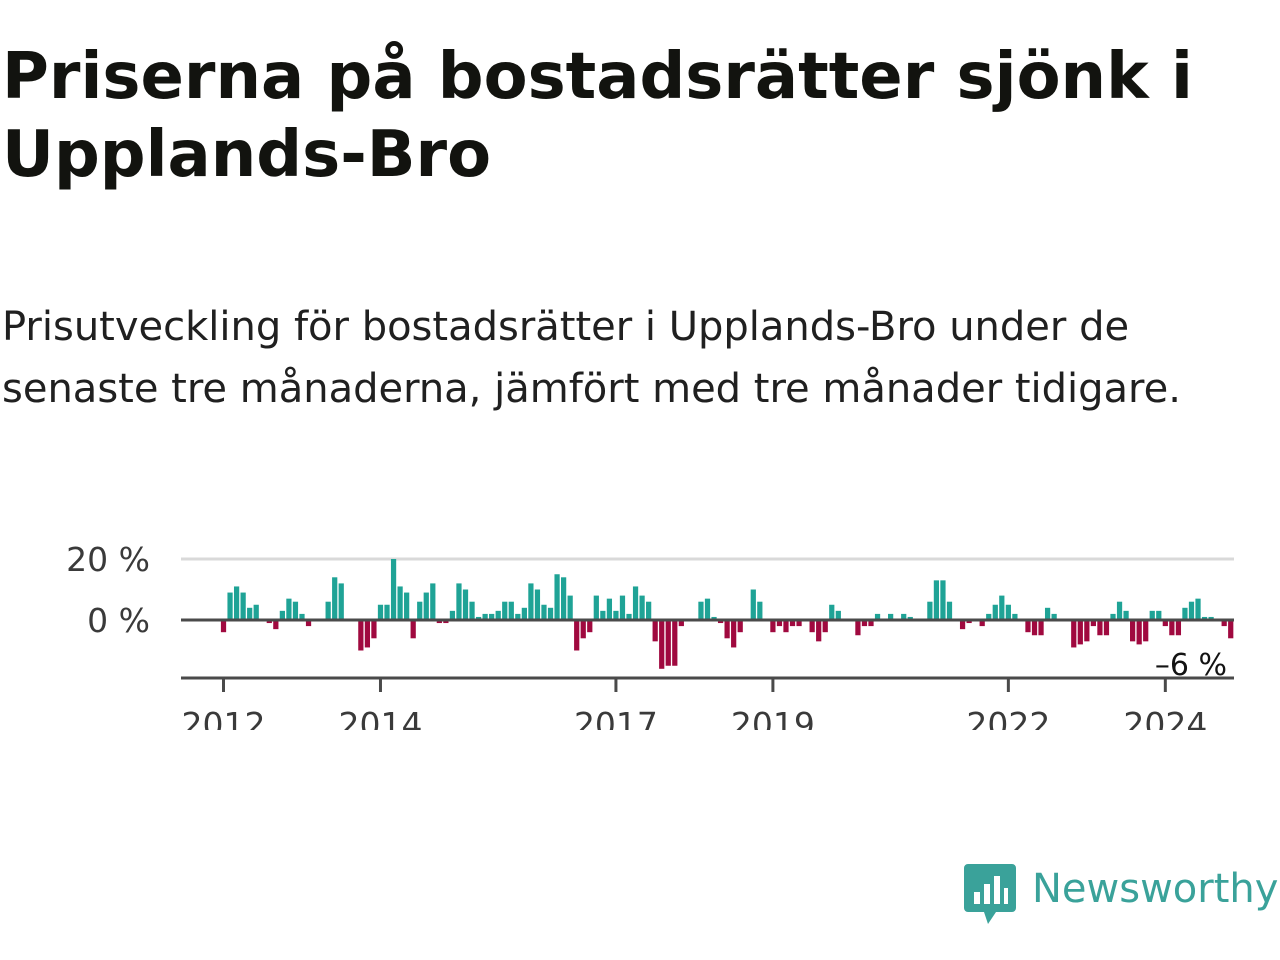 This screenshot has width=1280, height=960. I want to click on x-tick-label: 2012, so click(224, 717).